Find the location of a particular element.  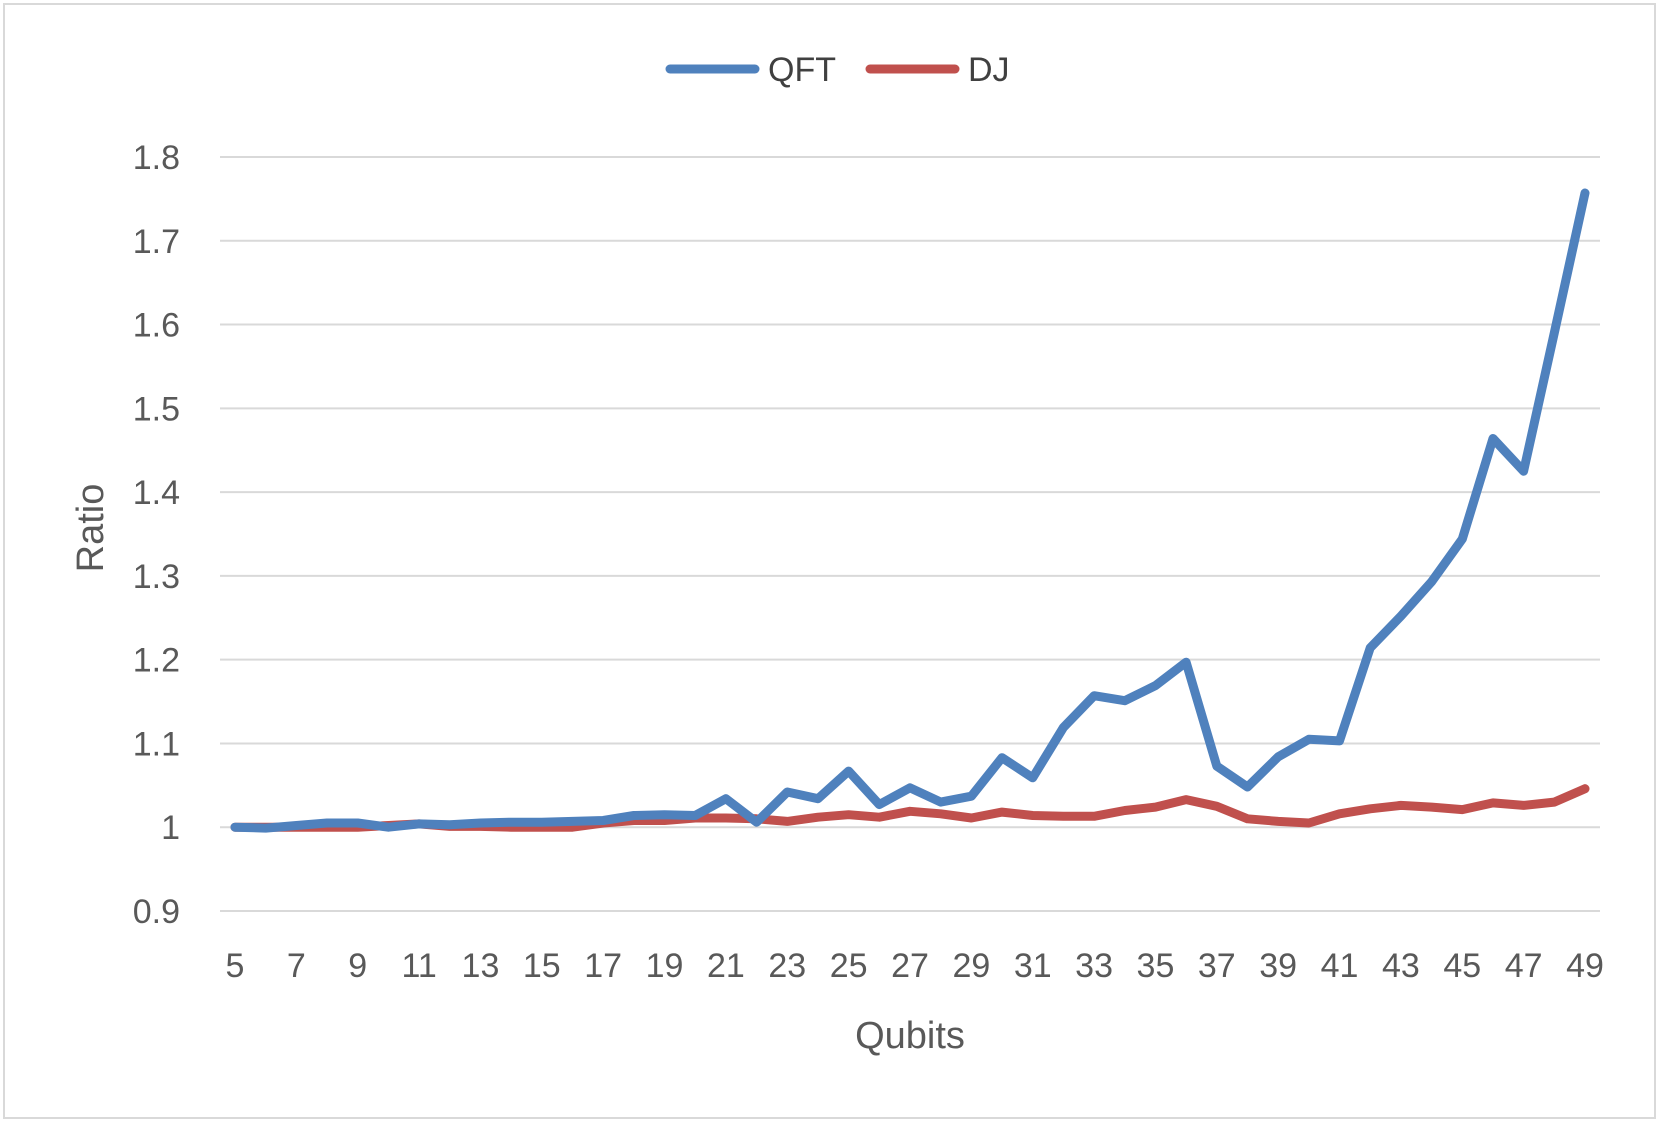

x-tick-label: 23 is located at coordinates (787, 966).